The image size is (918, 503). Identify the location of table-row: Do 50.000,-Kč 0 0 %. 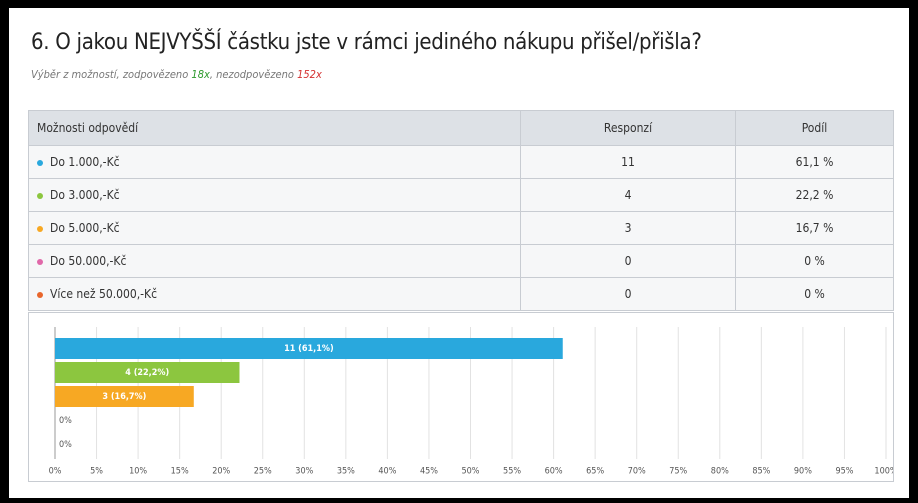
(461, 261).